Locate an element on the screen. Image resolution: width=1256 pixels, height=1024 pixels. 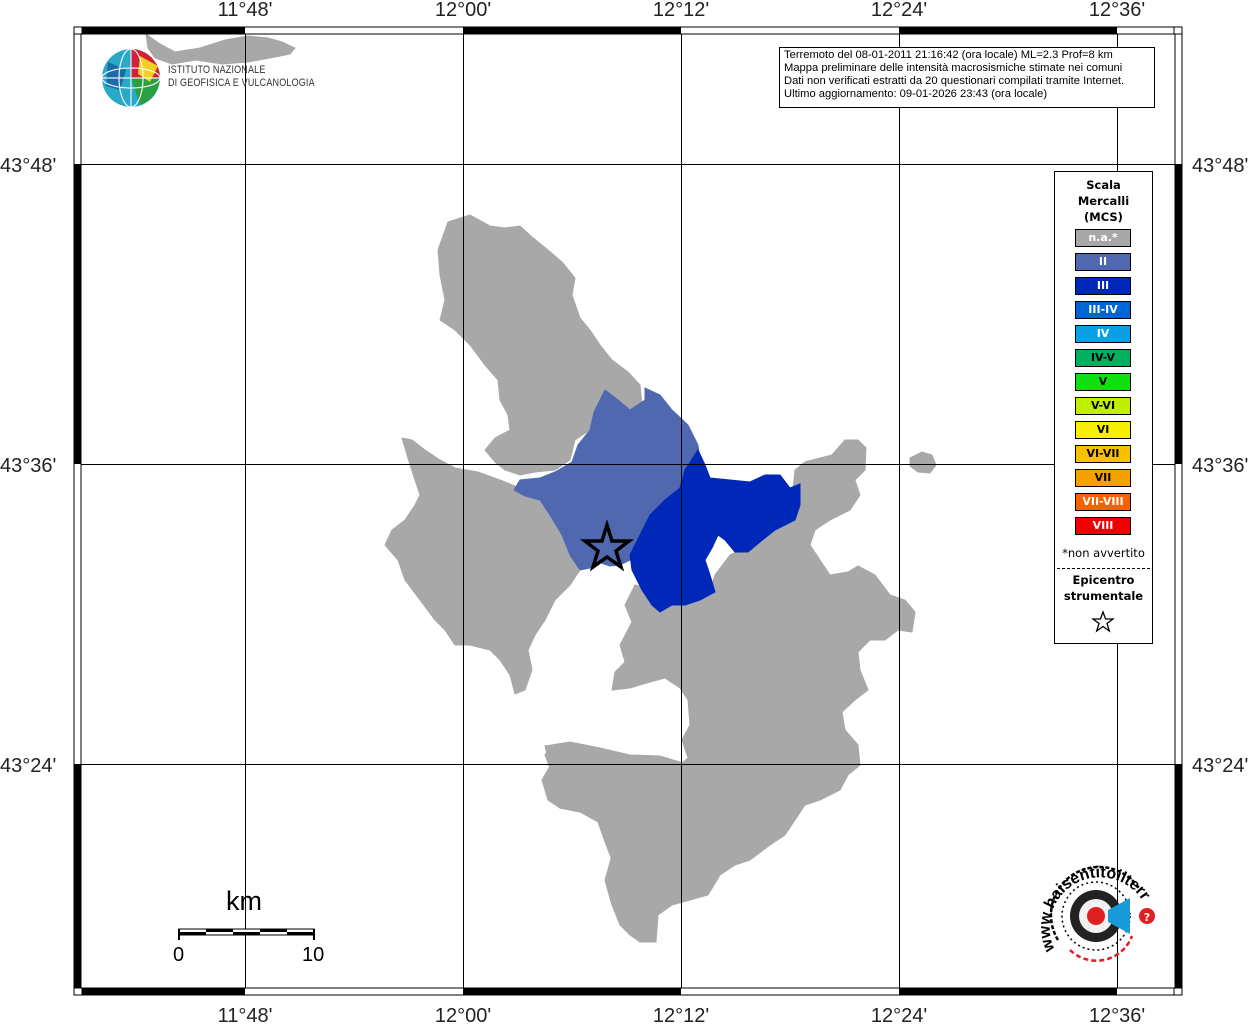
legend-item: III-IV is located at coordinates (1103, 310).